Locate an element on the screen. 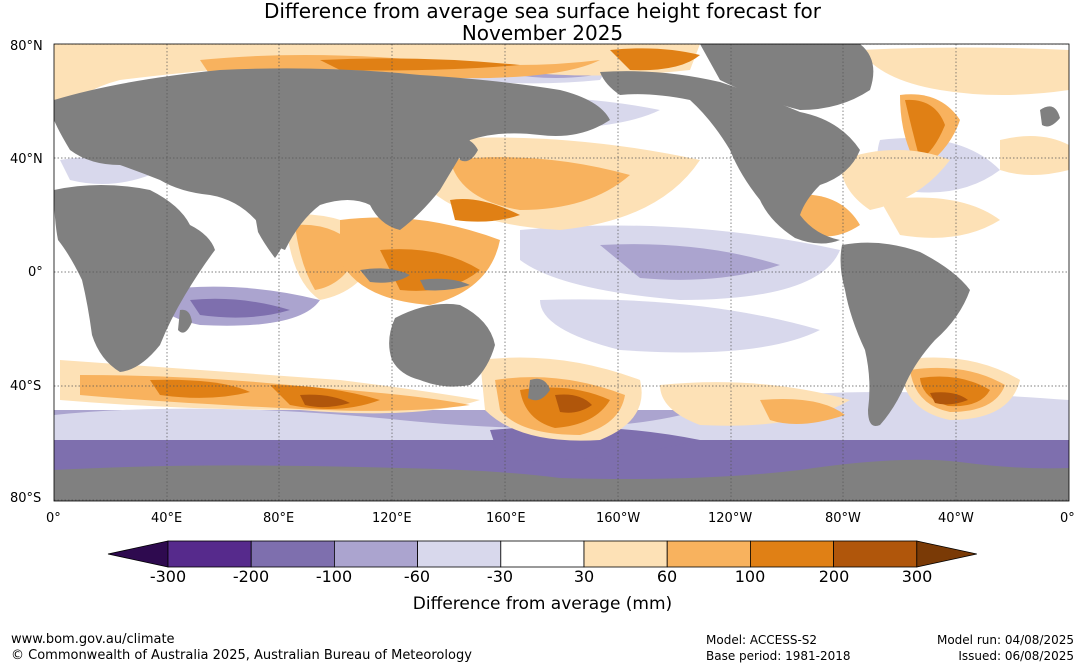 The height and width of the screenshot is (667, 1085). title-line-2: November 2025 is located at coordinates (542, 33).